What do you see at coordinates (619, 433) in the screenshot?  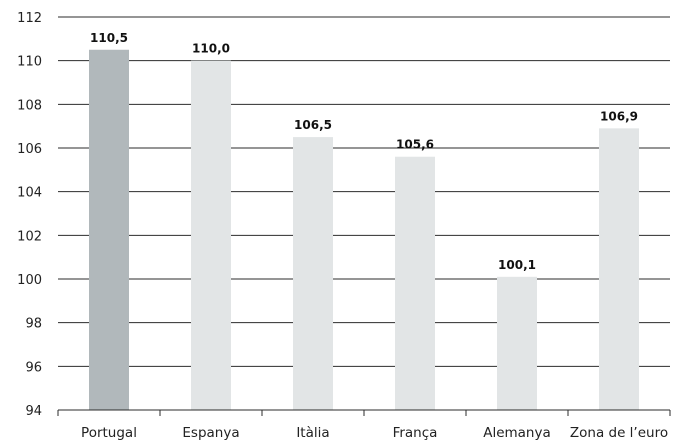 I see `x-tick-label: Zona de l’euro` at bounding box center [619, 433].